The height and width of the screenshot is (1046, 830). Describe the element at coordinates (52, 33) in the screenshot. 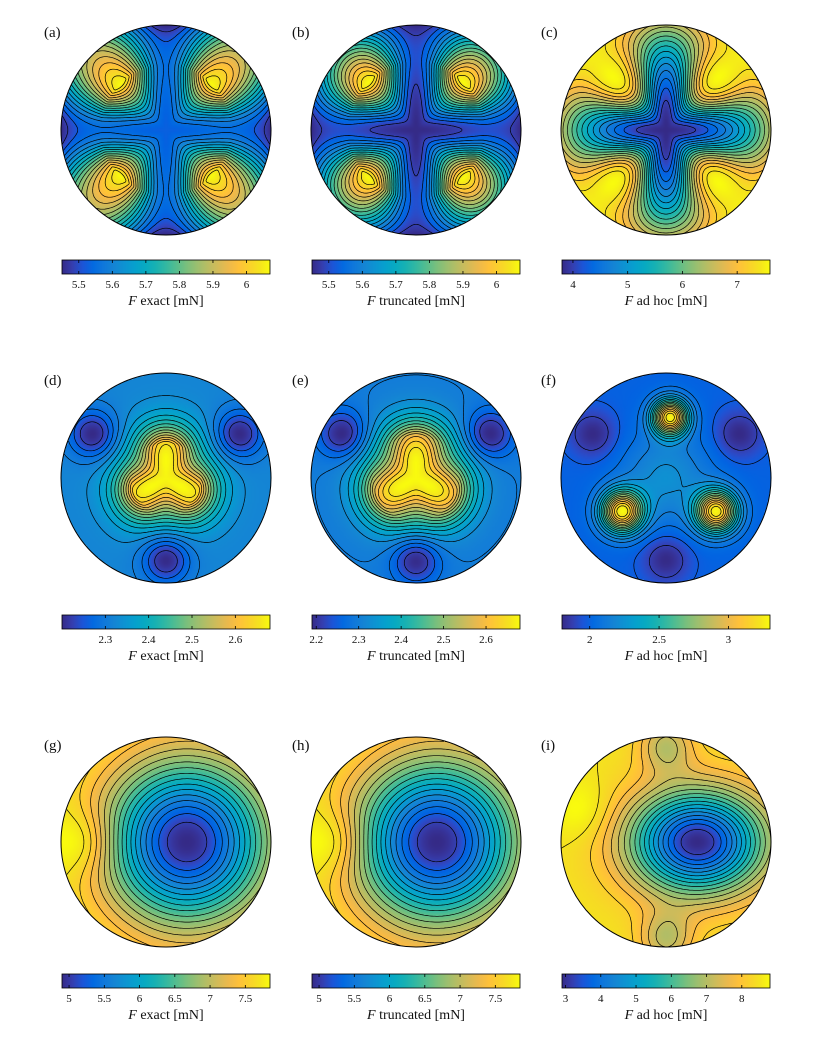

I see `panel-label-a: (a)` at that location.